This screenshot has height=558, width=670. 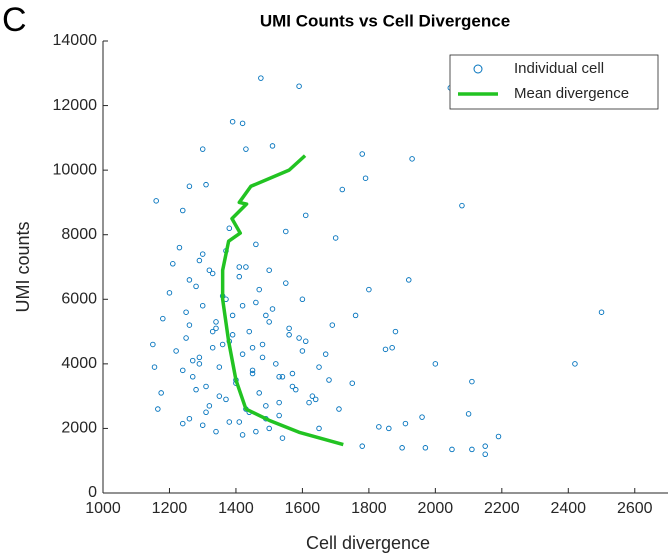 I want to click on x-tick-label: 1400, so click(x=236, y=508).